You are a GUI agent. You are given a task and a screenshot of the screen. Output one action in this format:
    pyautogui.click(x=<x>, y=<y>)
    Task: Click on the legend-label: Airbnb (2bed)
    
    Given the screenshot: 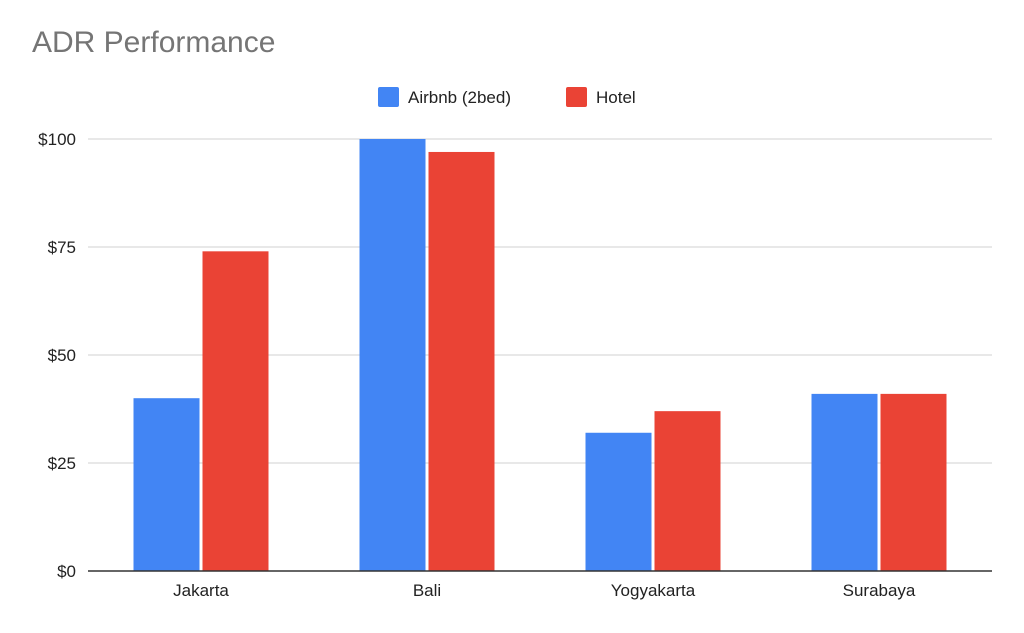 What is the action you would take?
    pyautogui.click(x=459, y=97)
    